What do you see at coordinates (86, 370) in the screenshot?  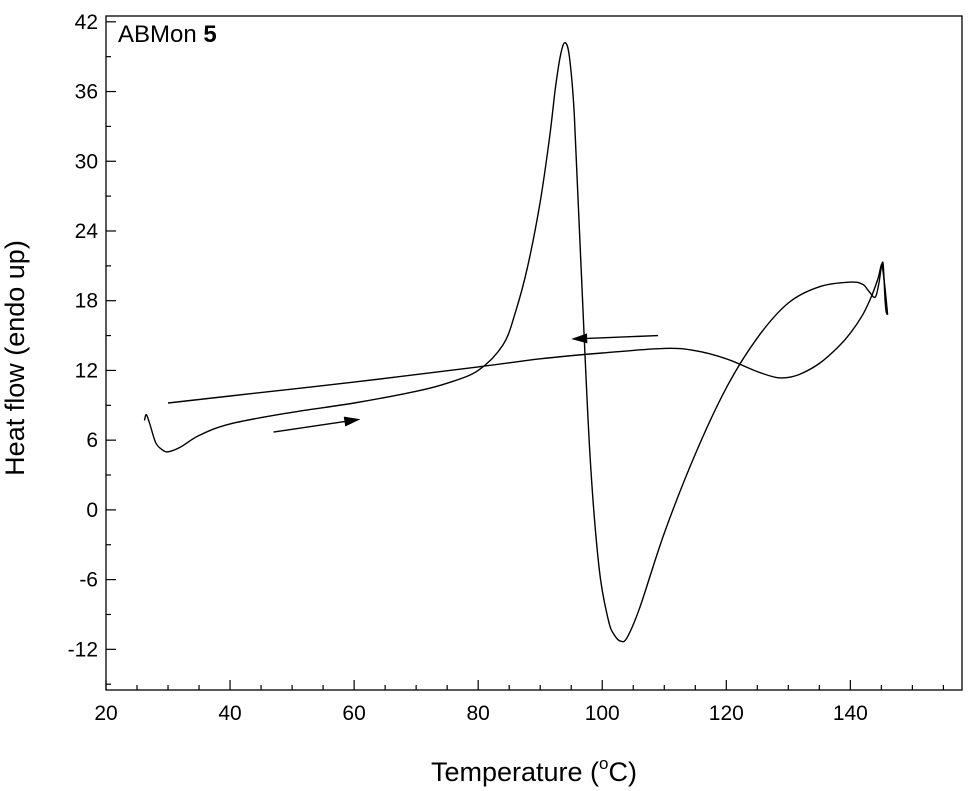 I see `y-tick-label: 12` at bounding box center [86, 370].